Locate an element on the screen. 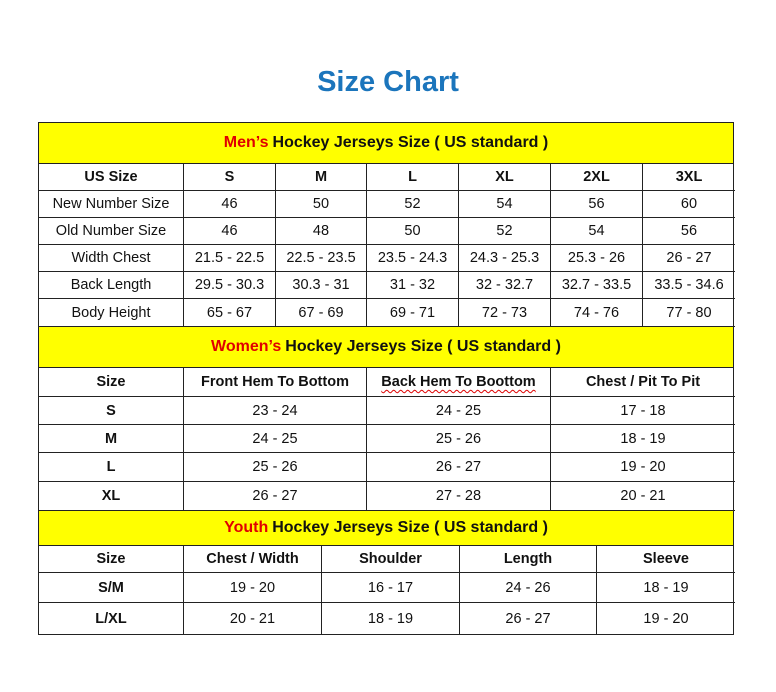  table-cell: 72 - 73 is located at coordinates (505, 313).